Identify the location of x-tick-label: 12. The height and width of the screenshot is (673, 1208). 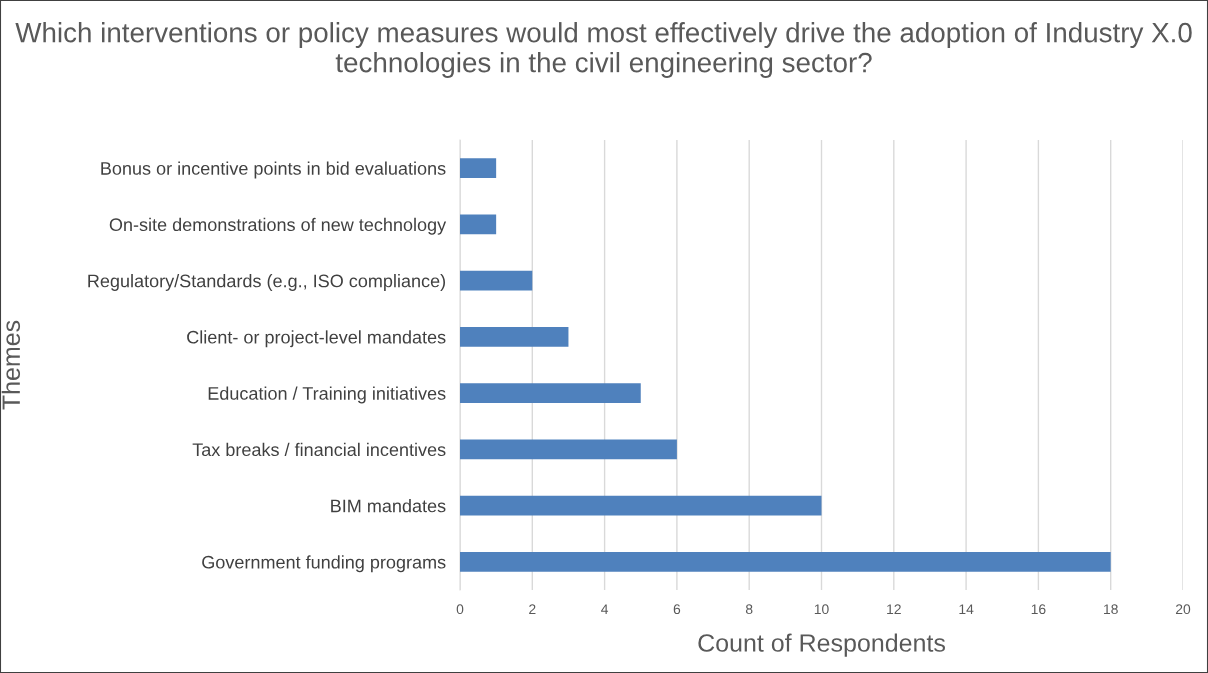
(894, 609).